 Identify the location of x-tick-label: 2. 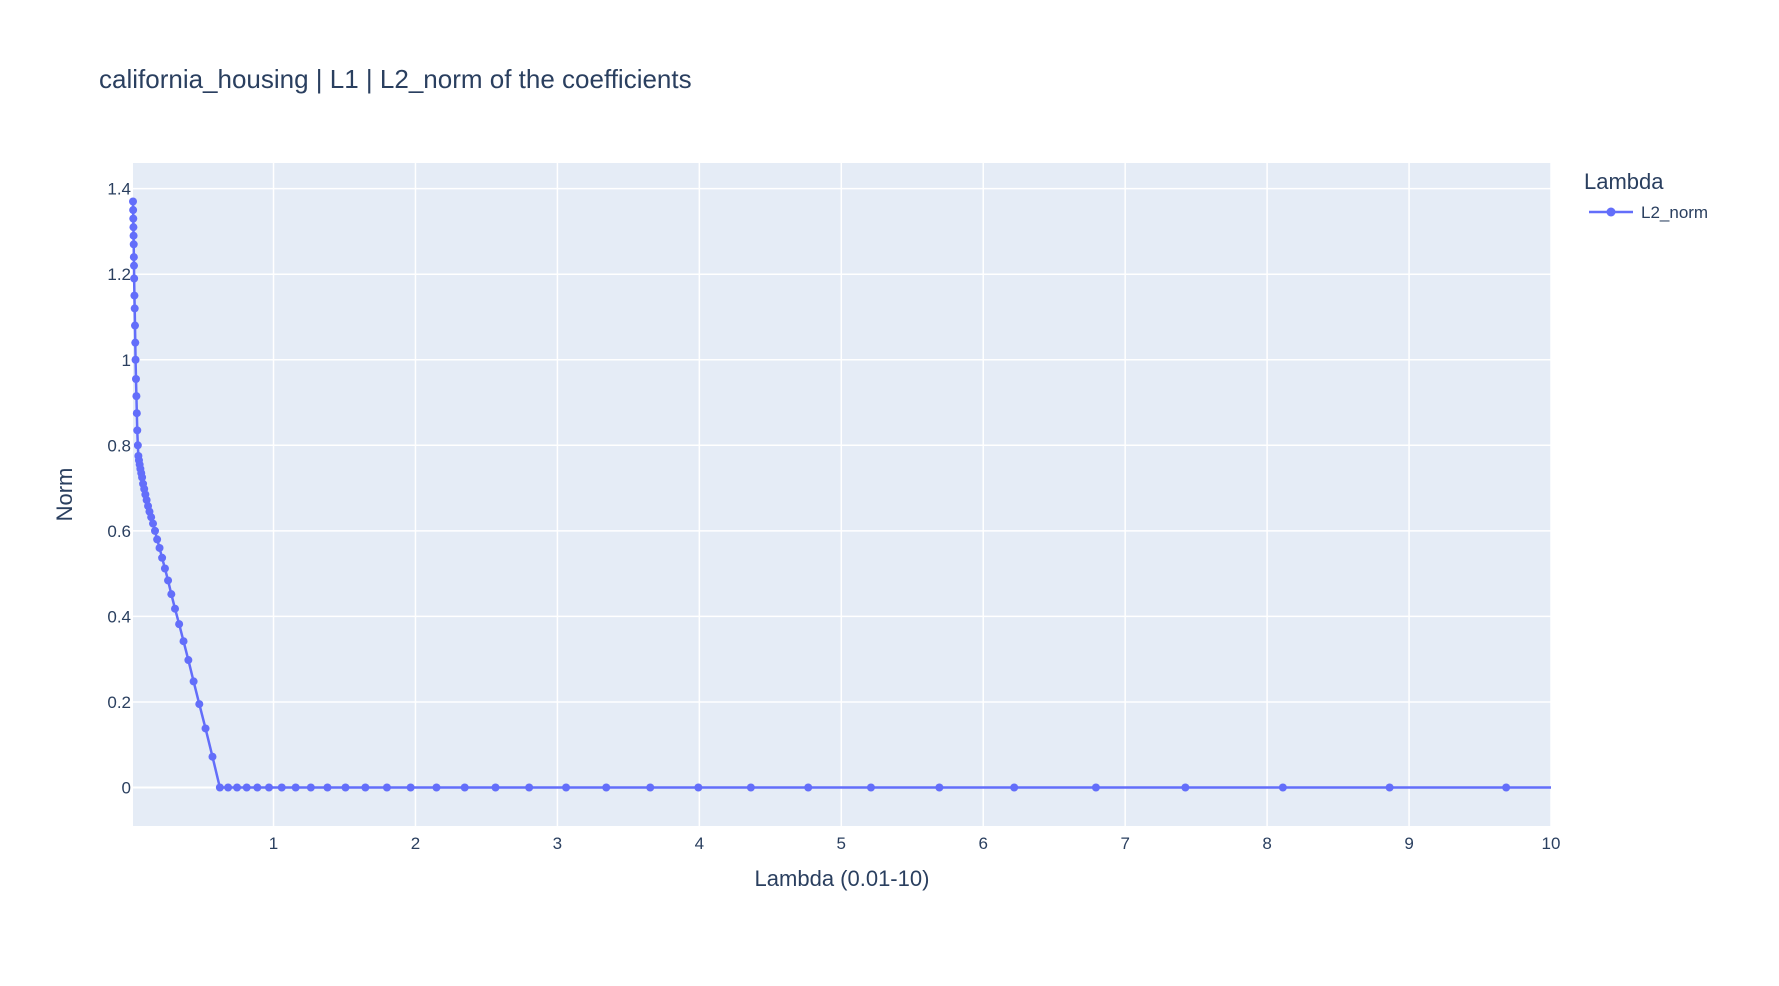
(415, 843).